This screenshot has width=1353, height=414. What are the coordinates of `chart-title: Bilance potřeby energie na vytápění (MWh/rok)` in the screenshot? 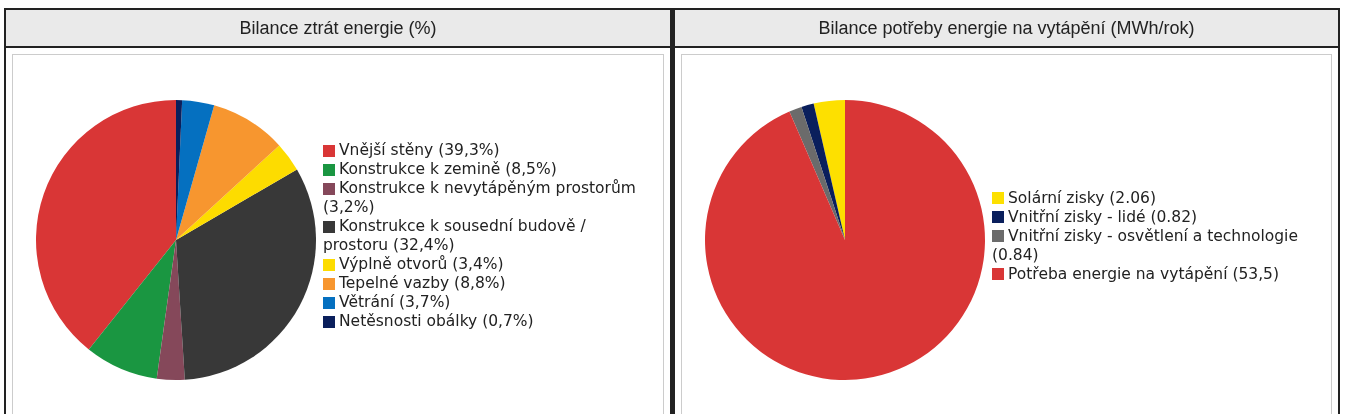 It's located at (1006, 29).